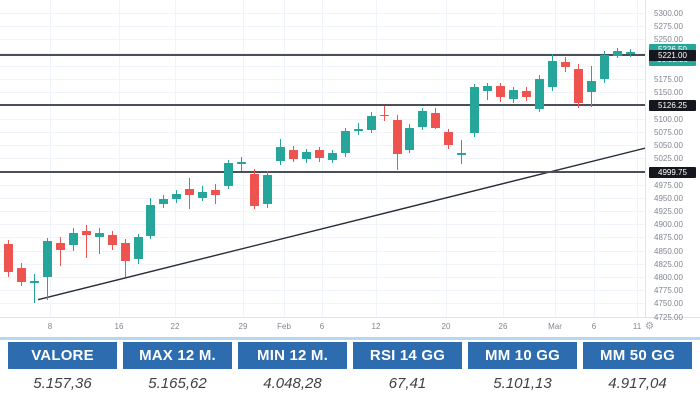  I want to click on blue-separator-line, so click(350, 338).